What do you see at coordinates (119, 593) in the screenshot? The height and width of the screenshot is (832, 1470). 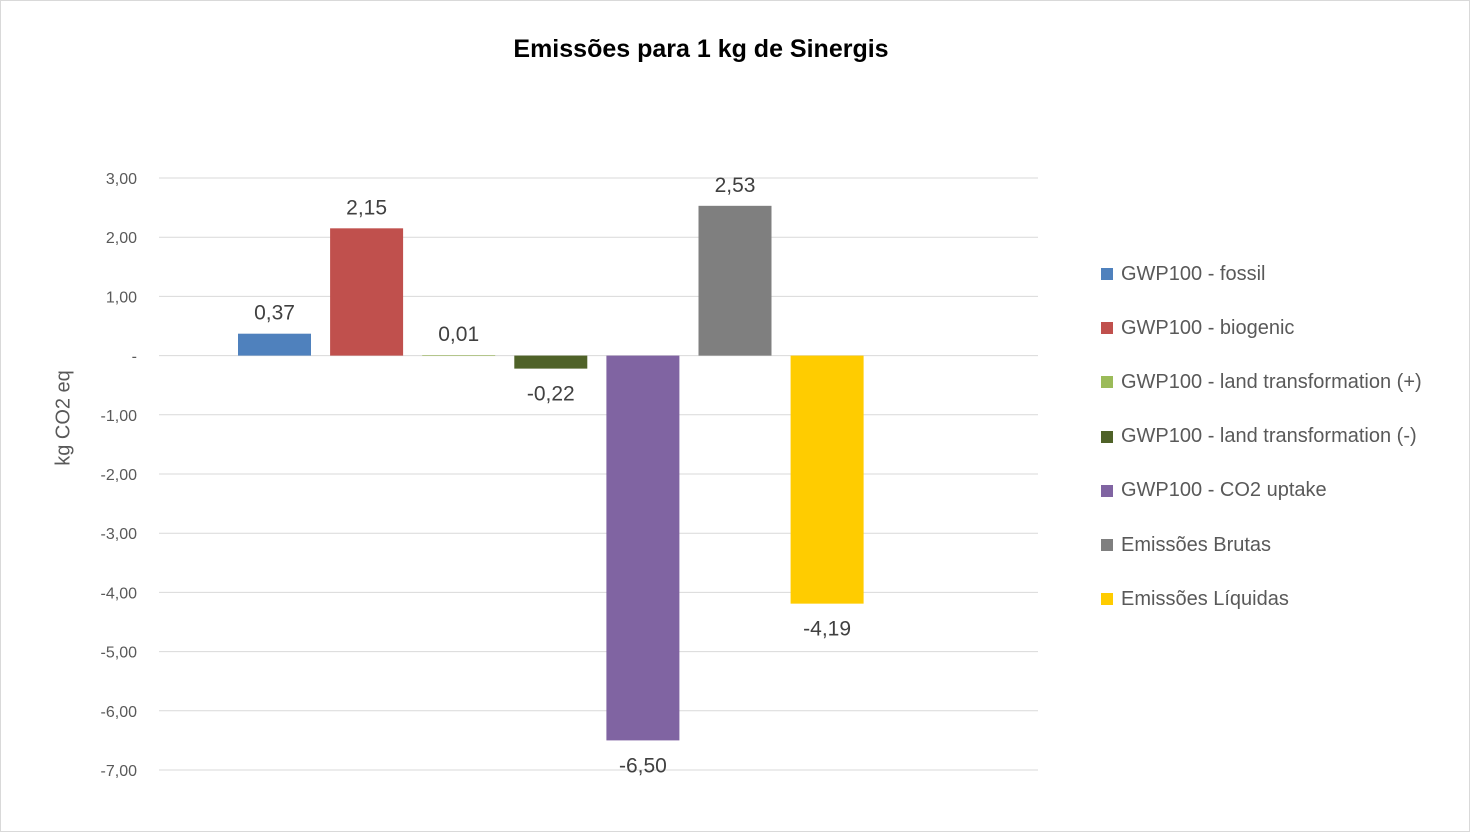 I see `y-tick-label: -4,00` at bounding box center [119, 593].